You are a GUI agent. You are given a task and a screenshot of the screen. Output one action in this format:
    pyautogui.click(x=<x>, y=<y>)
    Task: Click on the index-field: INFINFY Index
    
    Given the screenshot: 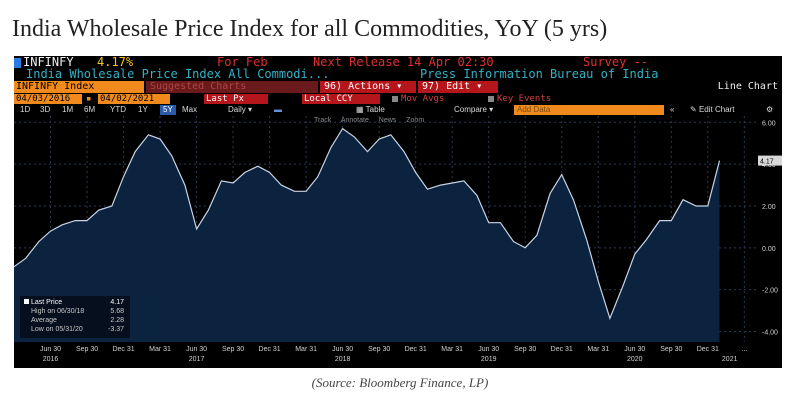 What is the action you would take?
    pyautogui.click(x=79, y=87)
    